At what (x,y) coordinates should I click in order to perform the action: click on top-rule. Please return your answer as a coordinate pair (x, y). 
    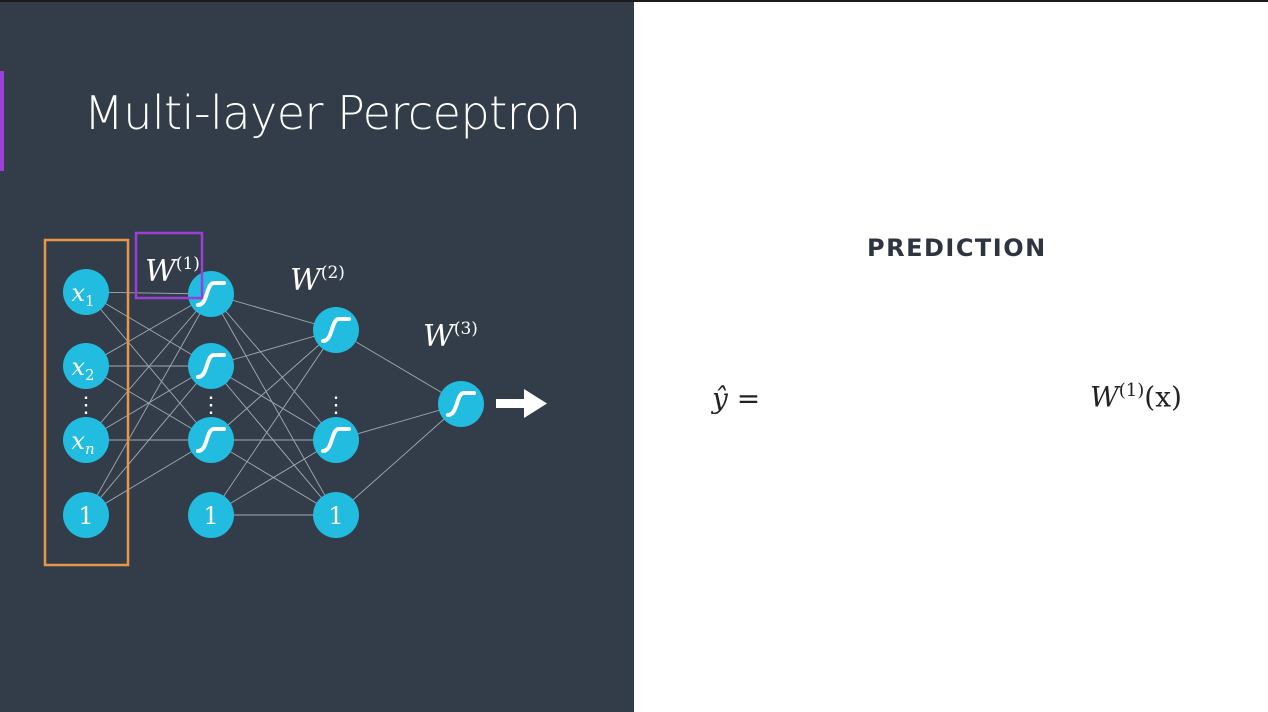
    Looking at the image, I should click on (634, 1).